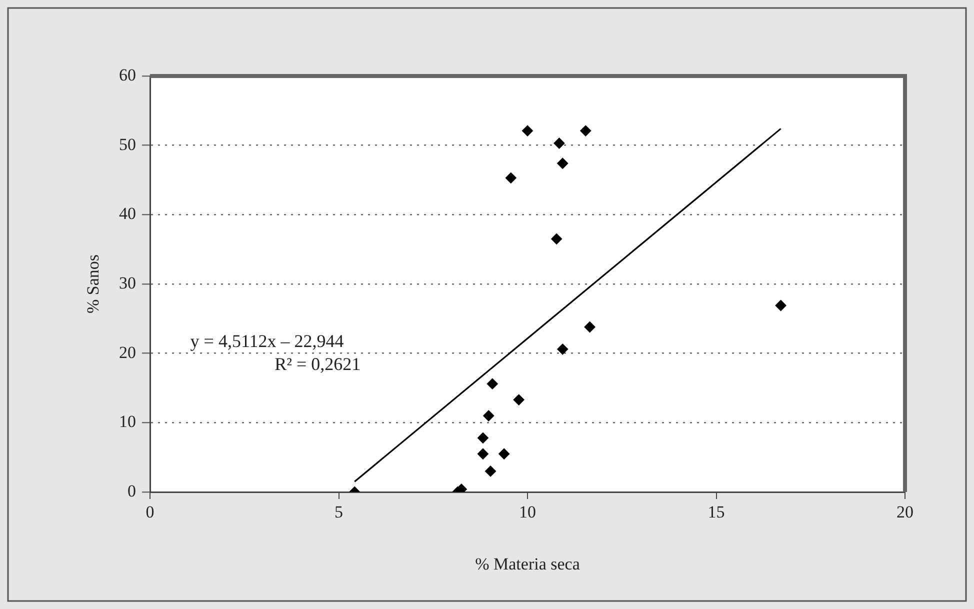  Describe the element at coordinates (150, 512) in the screenshot. I see `x-tick-label: 0` at that location.